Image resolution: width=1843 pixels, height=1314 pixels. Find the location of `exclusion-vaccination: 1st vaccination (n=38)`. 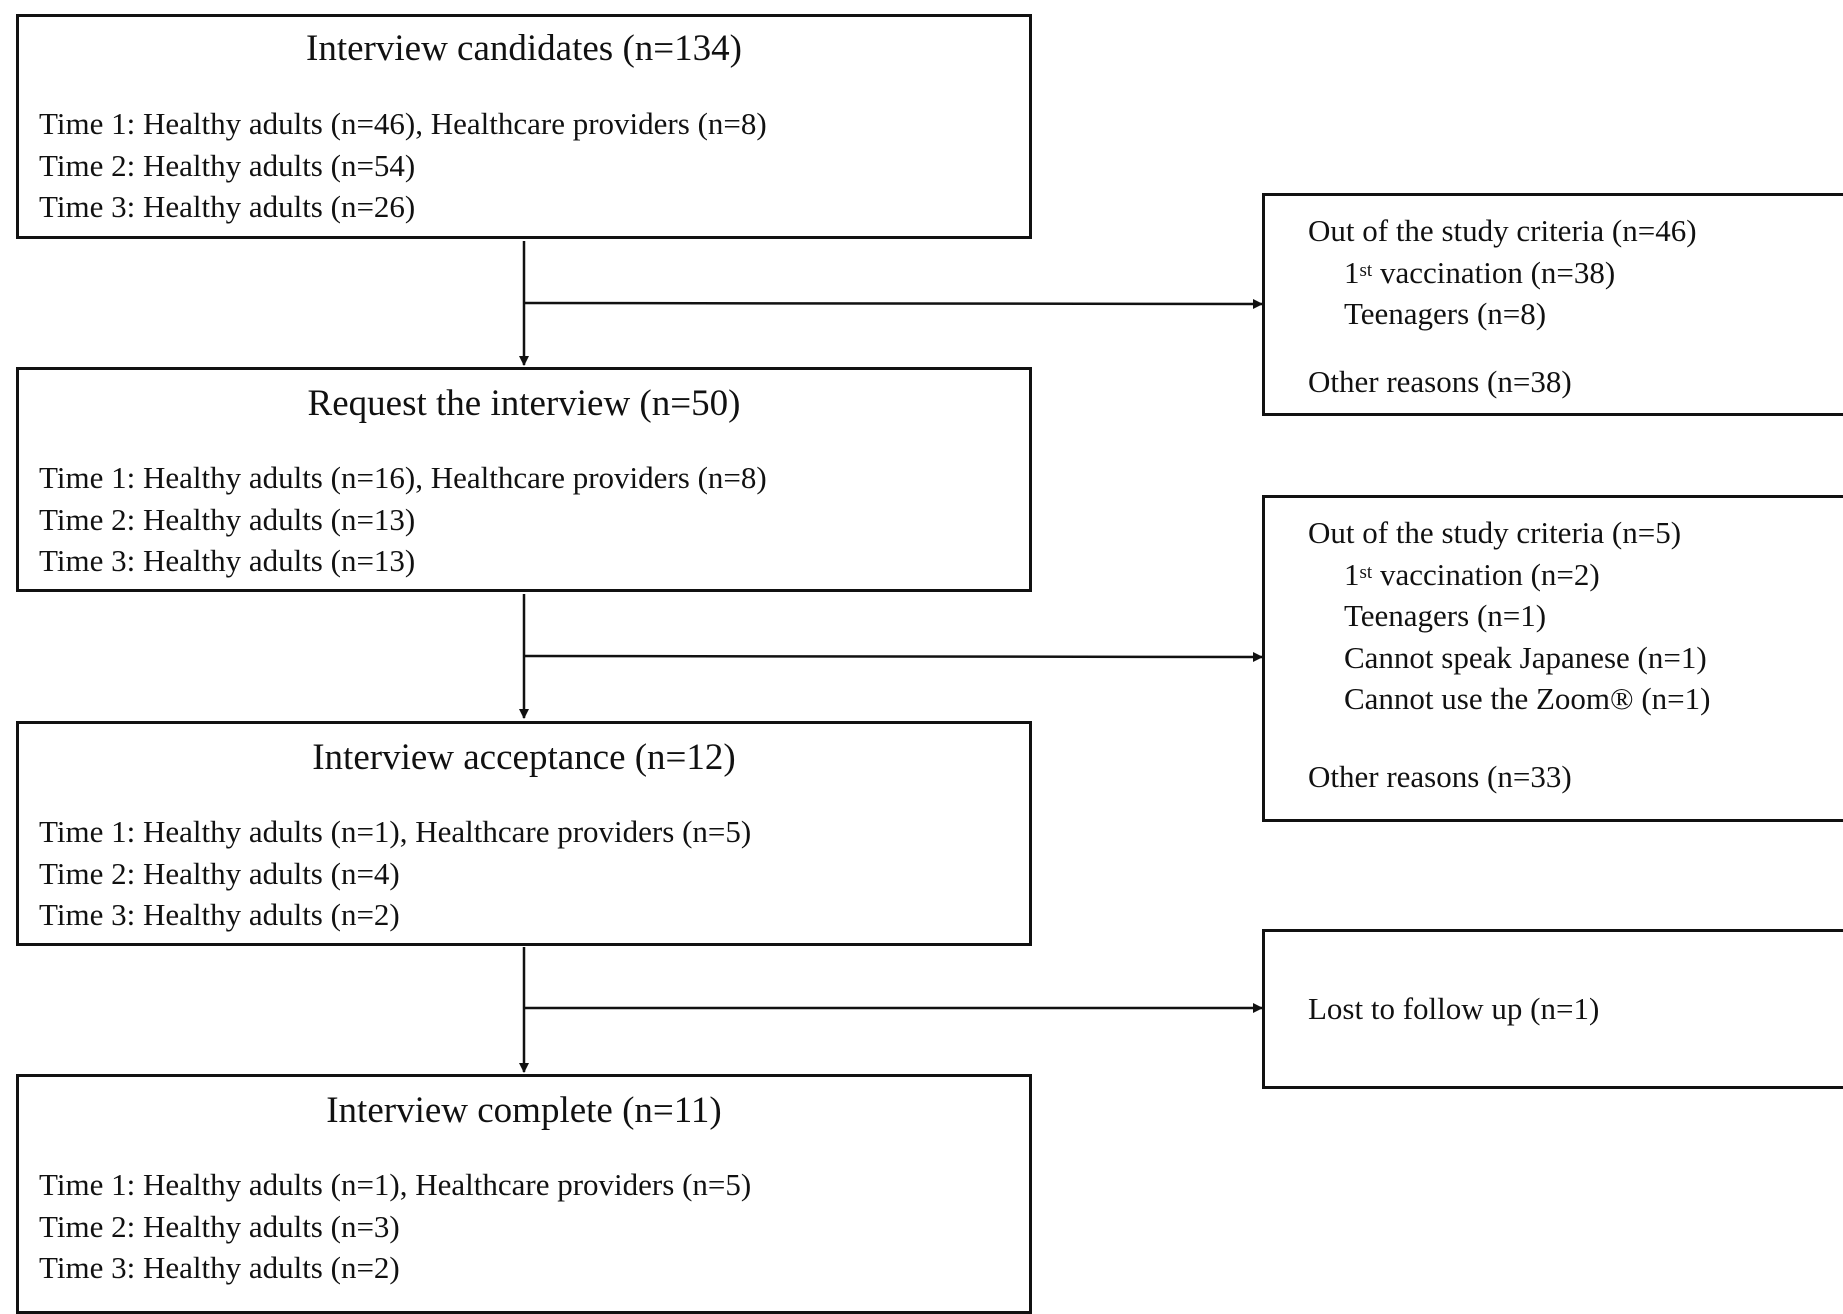

exclusion-vaccination: 1st vaccination (n=38) is located at coordinates (1480, 272).